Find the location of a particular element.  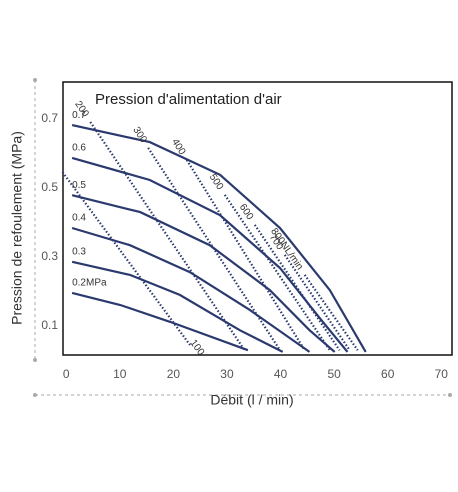

series-label: 0.6 is located at coordinates (79, 148).